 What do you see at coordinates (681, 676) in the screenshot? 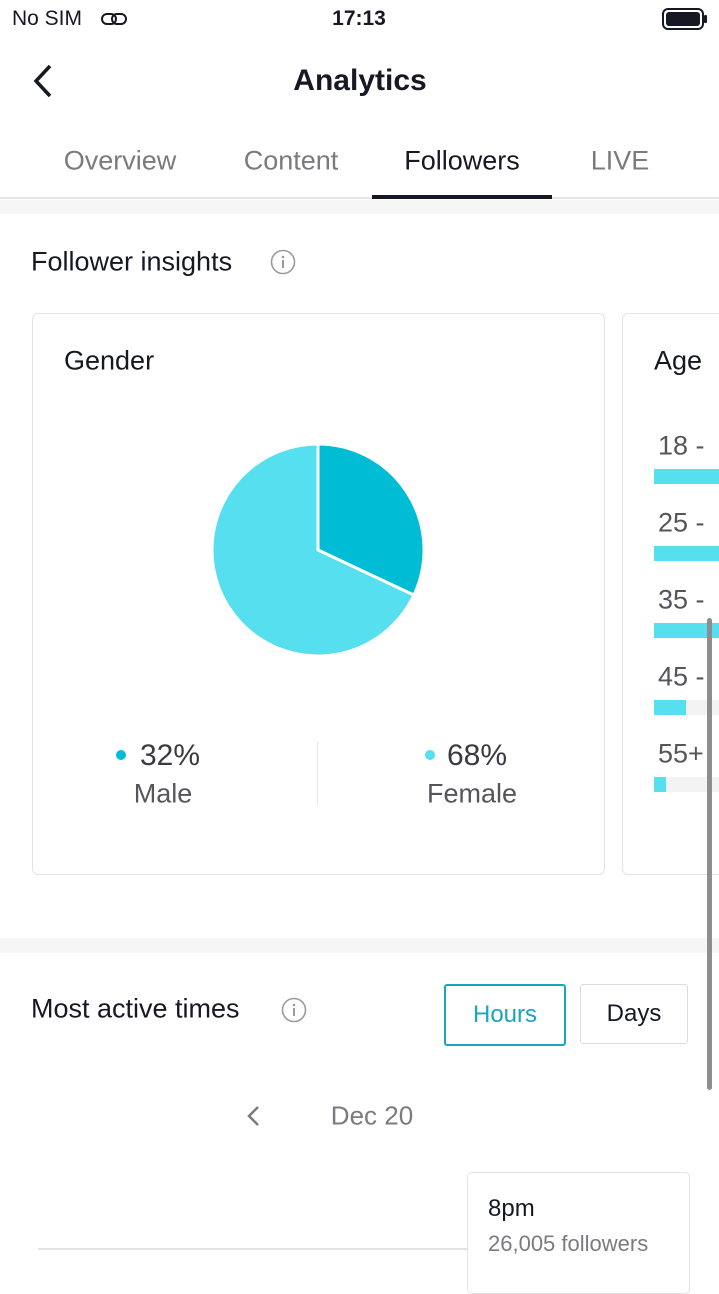
I see `age-label: 45 -` at bounding box center [681, 676].